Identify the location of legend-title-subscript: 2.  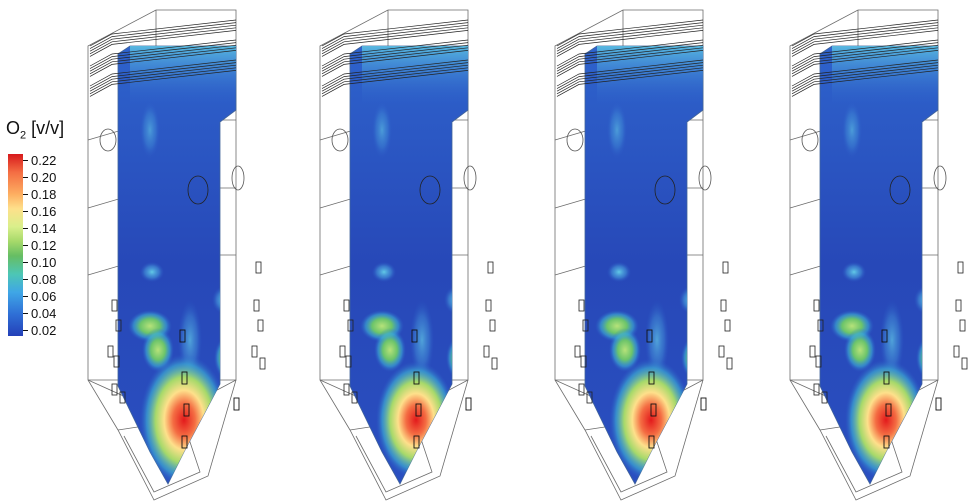
(23, 135).